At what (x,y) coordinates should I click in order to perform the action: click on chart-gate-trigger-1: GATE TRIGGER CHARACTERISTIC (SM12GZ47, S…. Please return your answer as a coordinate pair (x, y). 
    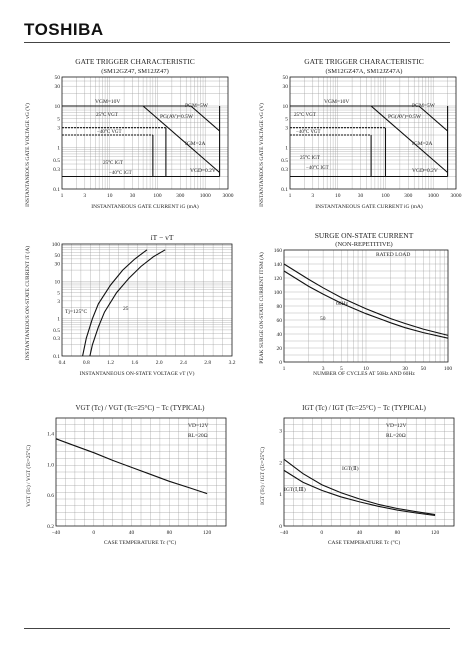
    Looking at the image, I should click on (129, 133).